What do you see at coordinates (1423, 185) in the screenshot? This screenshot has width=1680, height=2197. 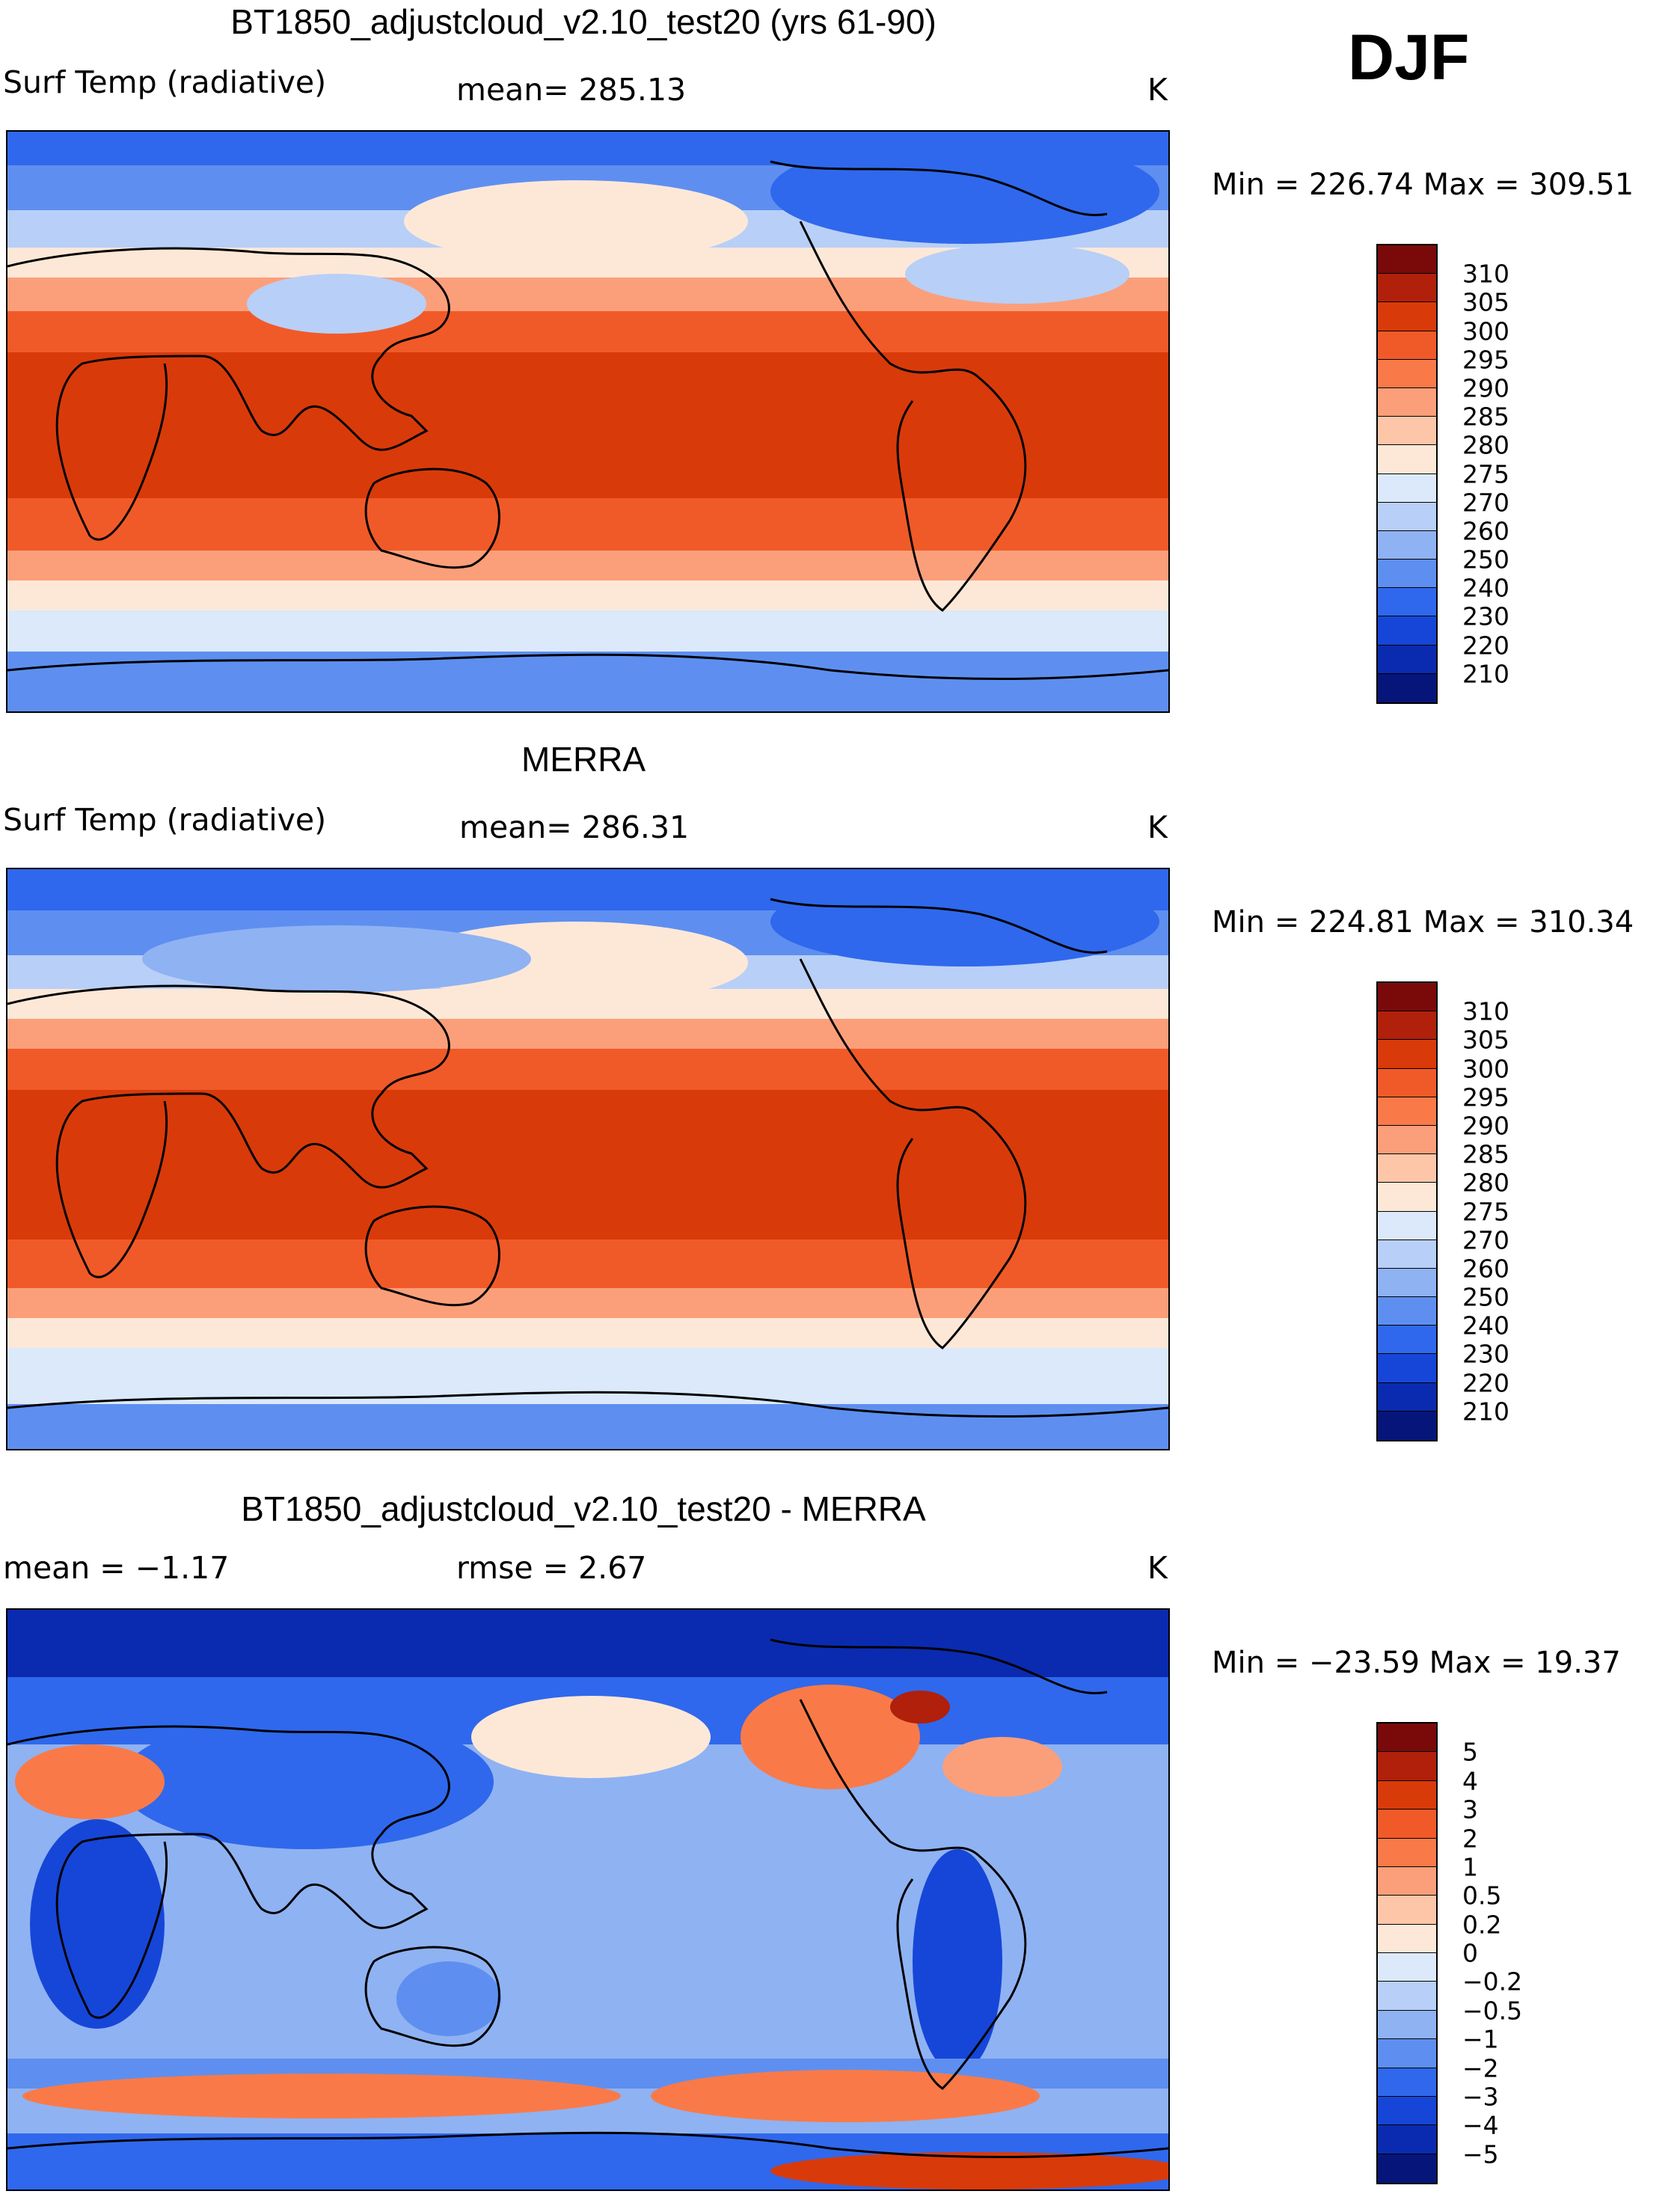 I see `min-max-label: Min = 226.74 Max = 309.51` at bounding box center [1423, 185].